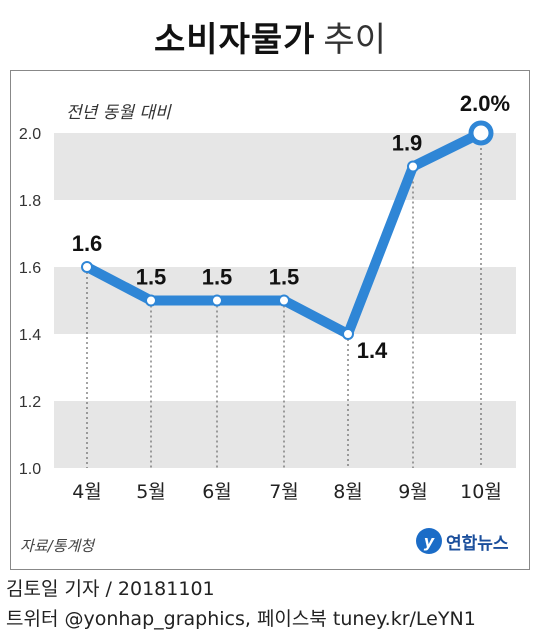 This screenshot has width=540, height=639. Describe the element at coordinates (481, 492) in the screenshot. I see `x-tick-label: 10월` at that location.